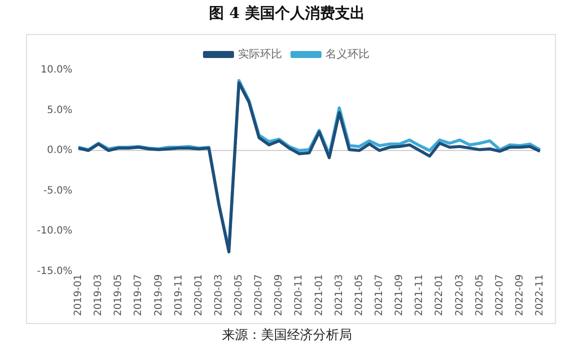  Describe the element at coordinates (299, 295) in the screenshot. I see `x-tick-label: 2020-11` at that location.